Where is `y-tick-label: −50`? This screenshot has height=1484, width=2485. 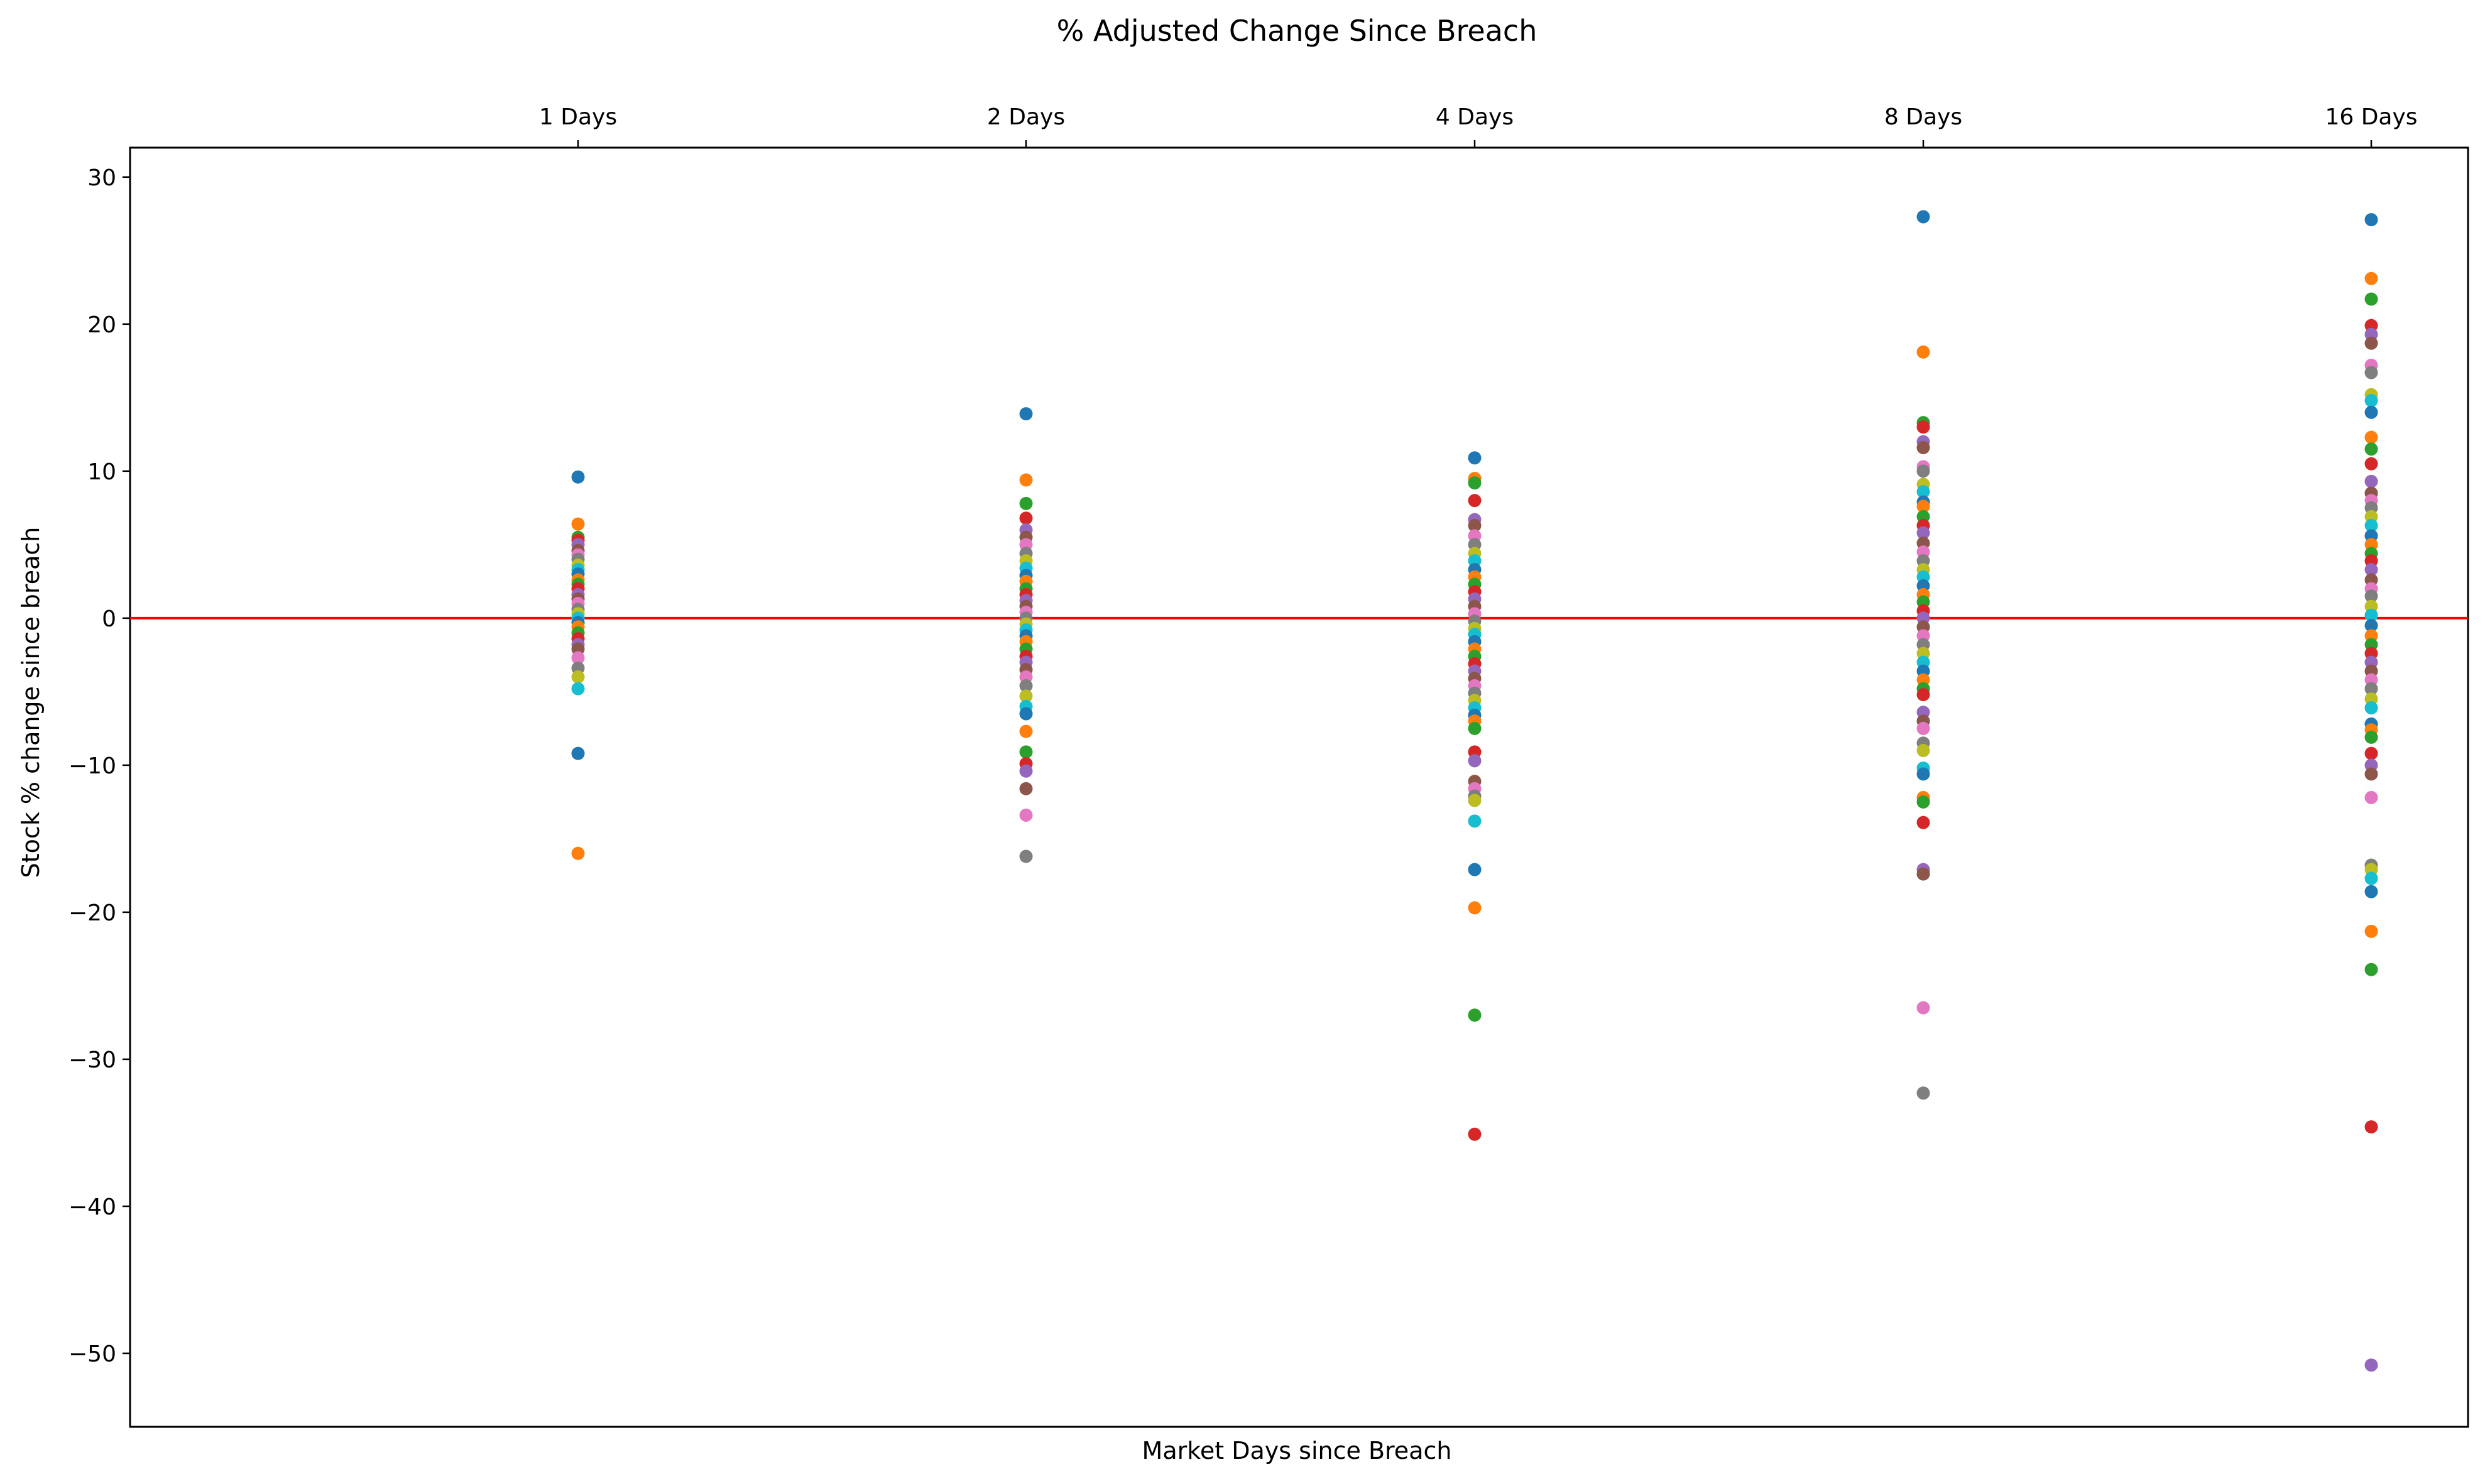
y-tick-label: −50 is located at coordinates (92, 1354).